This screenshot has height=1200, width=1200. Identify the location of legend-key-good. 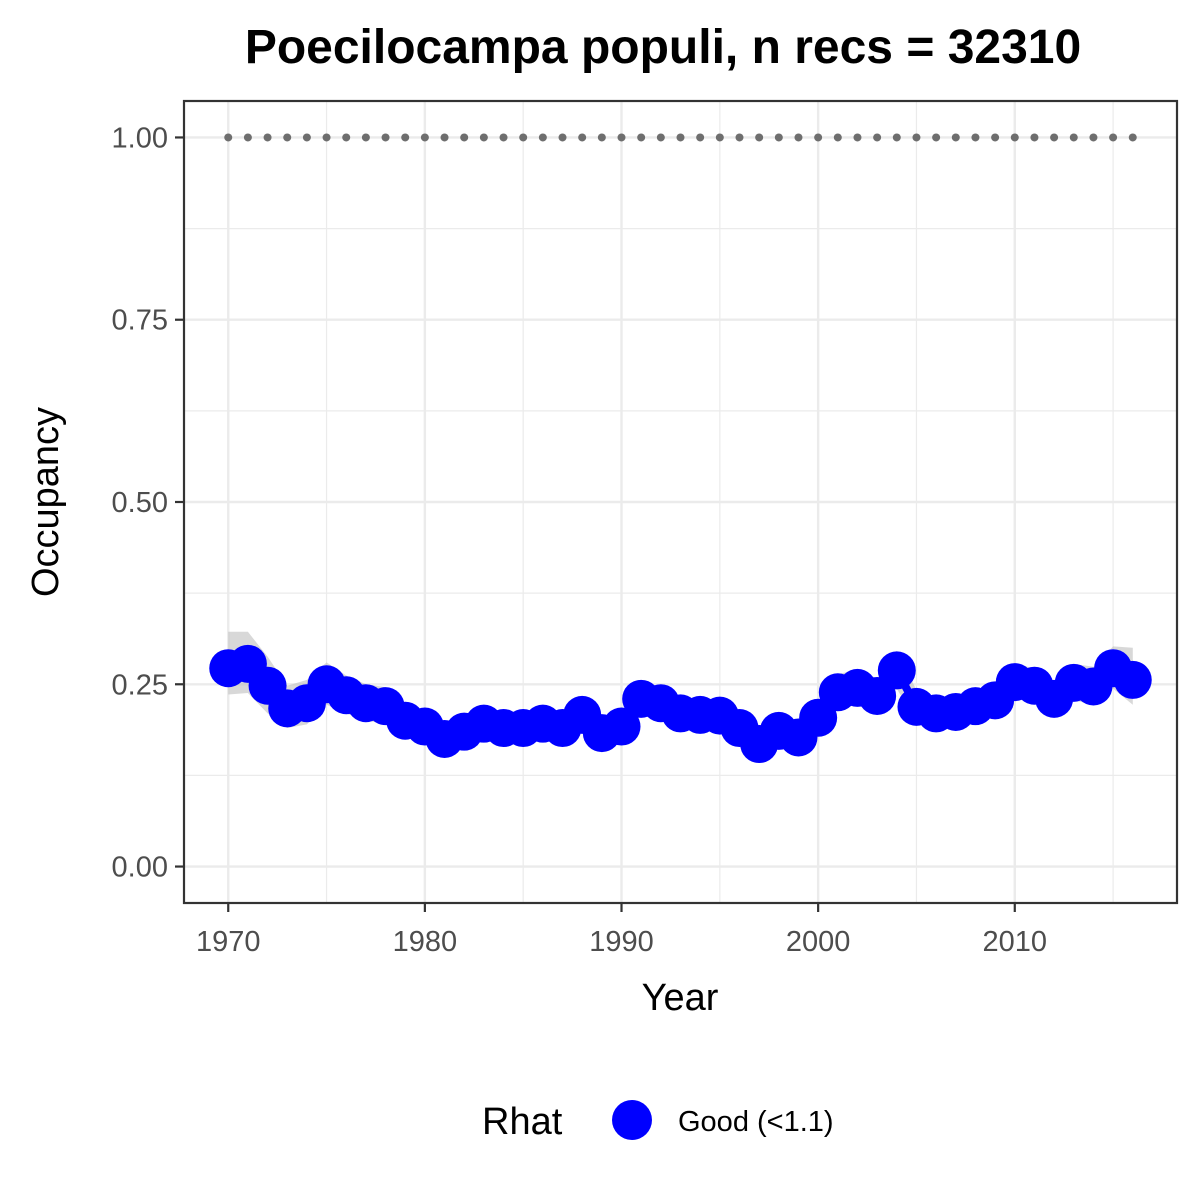
(632, 1120).